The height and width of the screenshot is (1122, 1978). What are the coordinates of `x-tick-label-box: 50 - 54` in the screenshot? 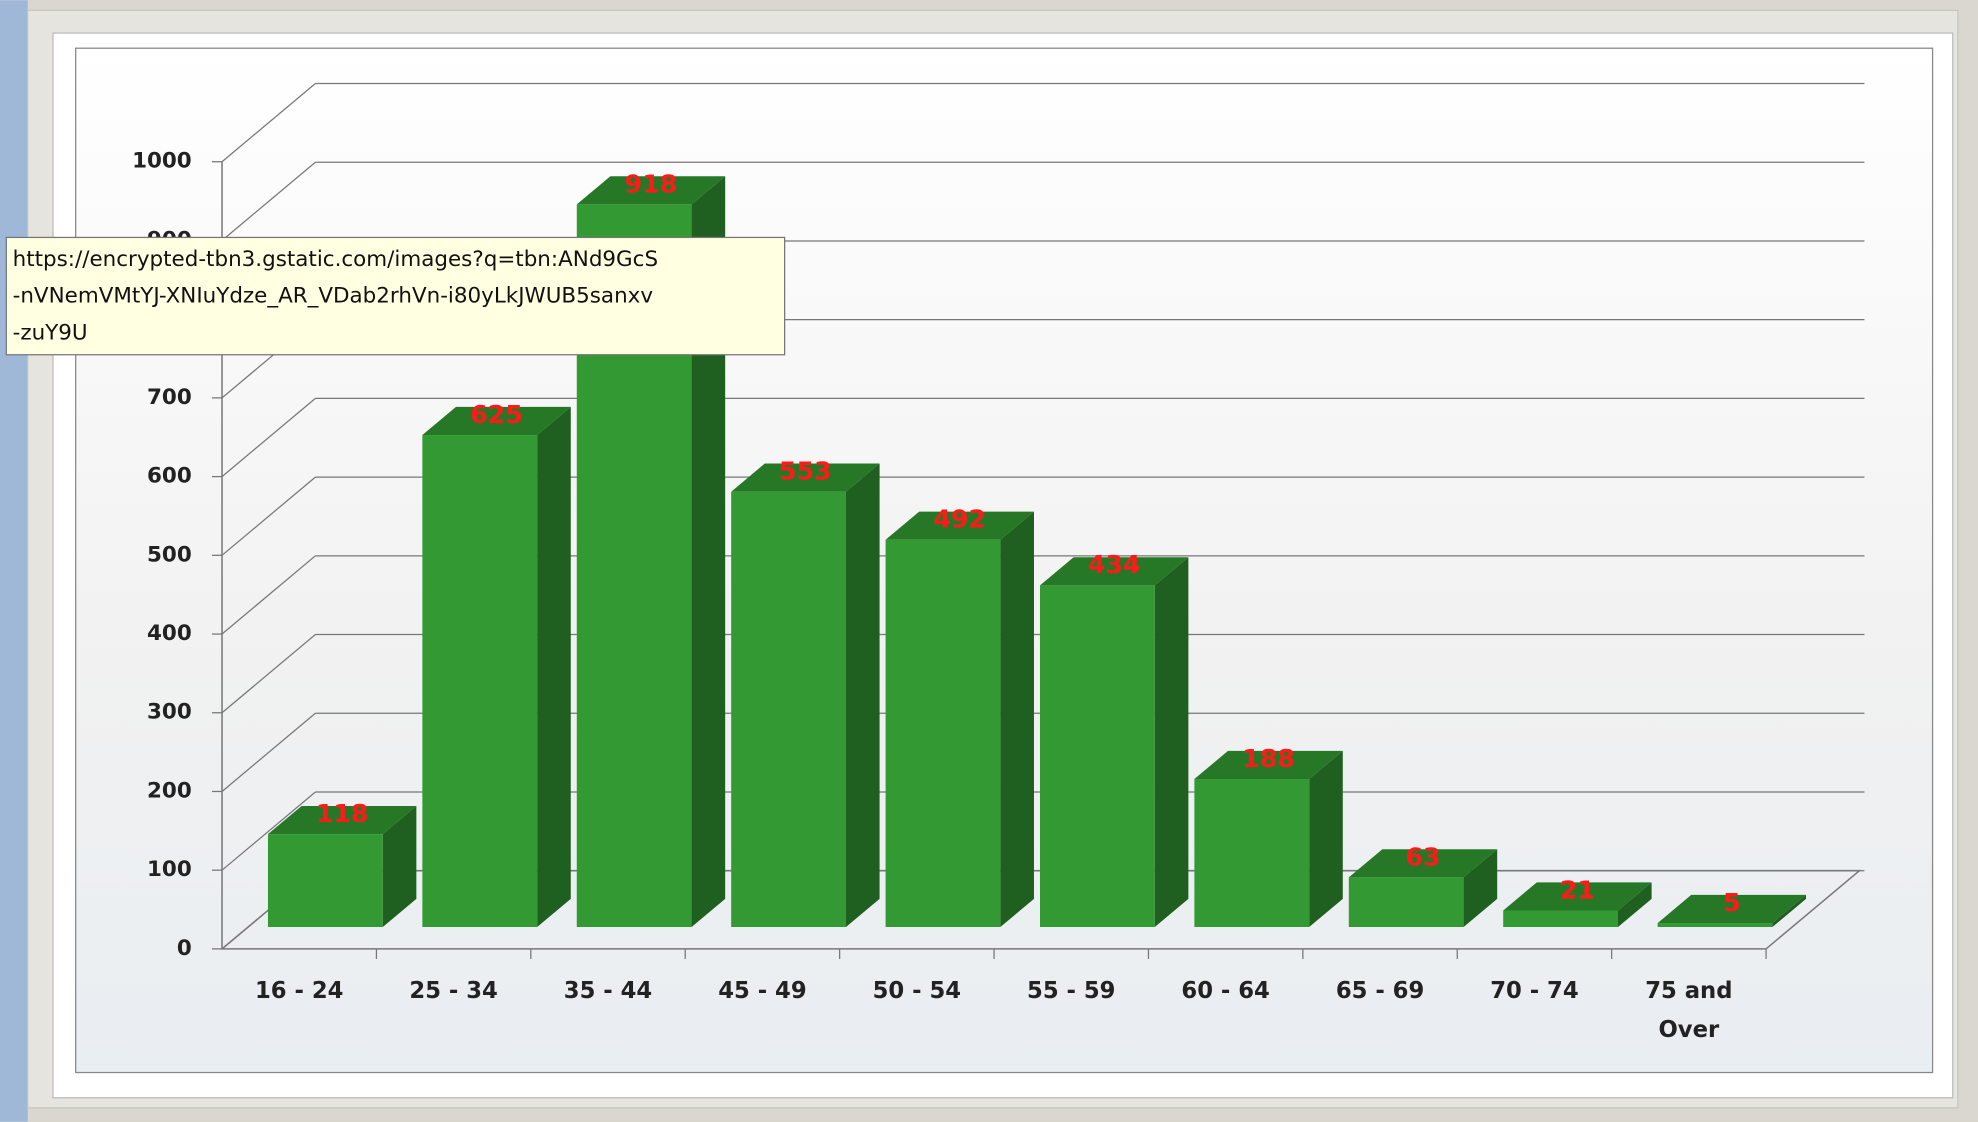 It's located at (917, 991).